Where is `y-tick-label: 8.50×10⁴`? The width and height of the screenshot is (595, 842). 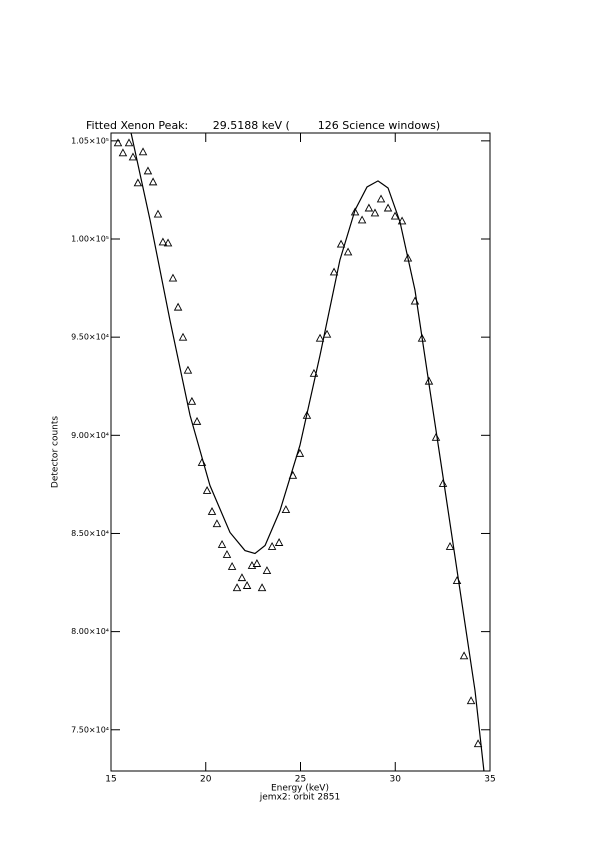
y-tick-label: 8.50×10⁴ is located at coordinates (90, 533).